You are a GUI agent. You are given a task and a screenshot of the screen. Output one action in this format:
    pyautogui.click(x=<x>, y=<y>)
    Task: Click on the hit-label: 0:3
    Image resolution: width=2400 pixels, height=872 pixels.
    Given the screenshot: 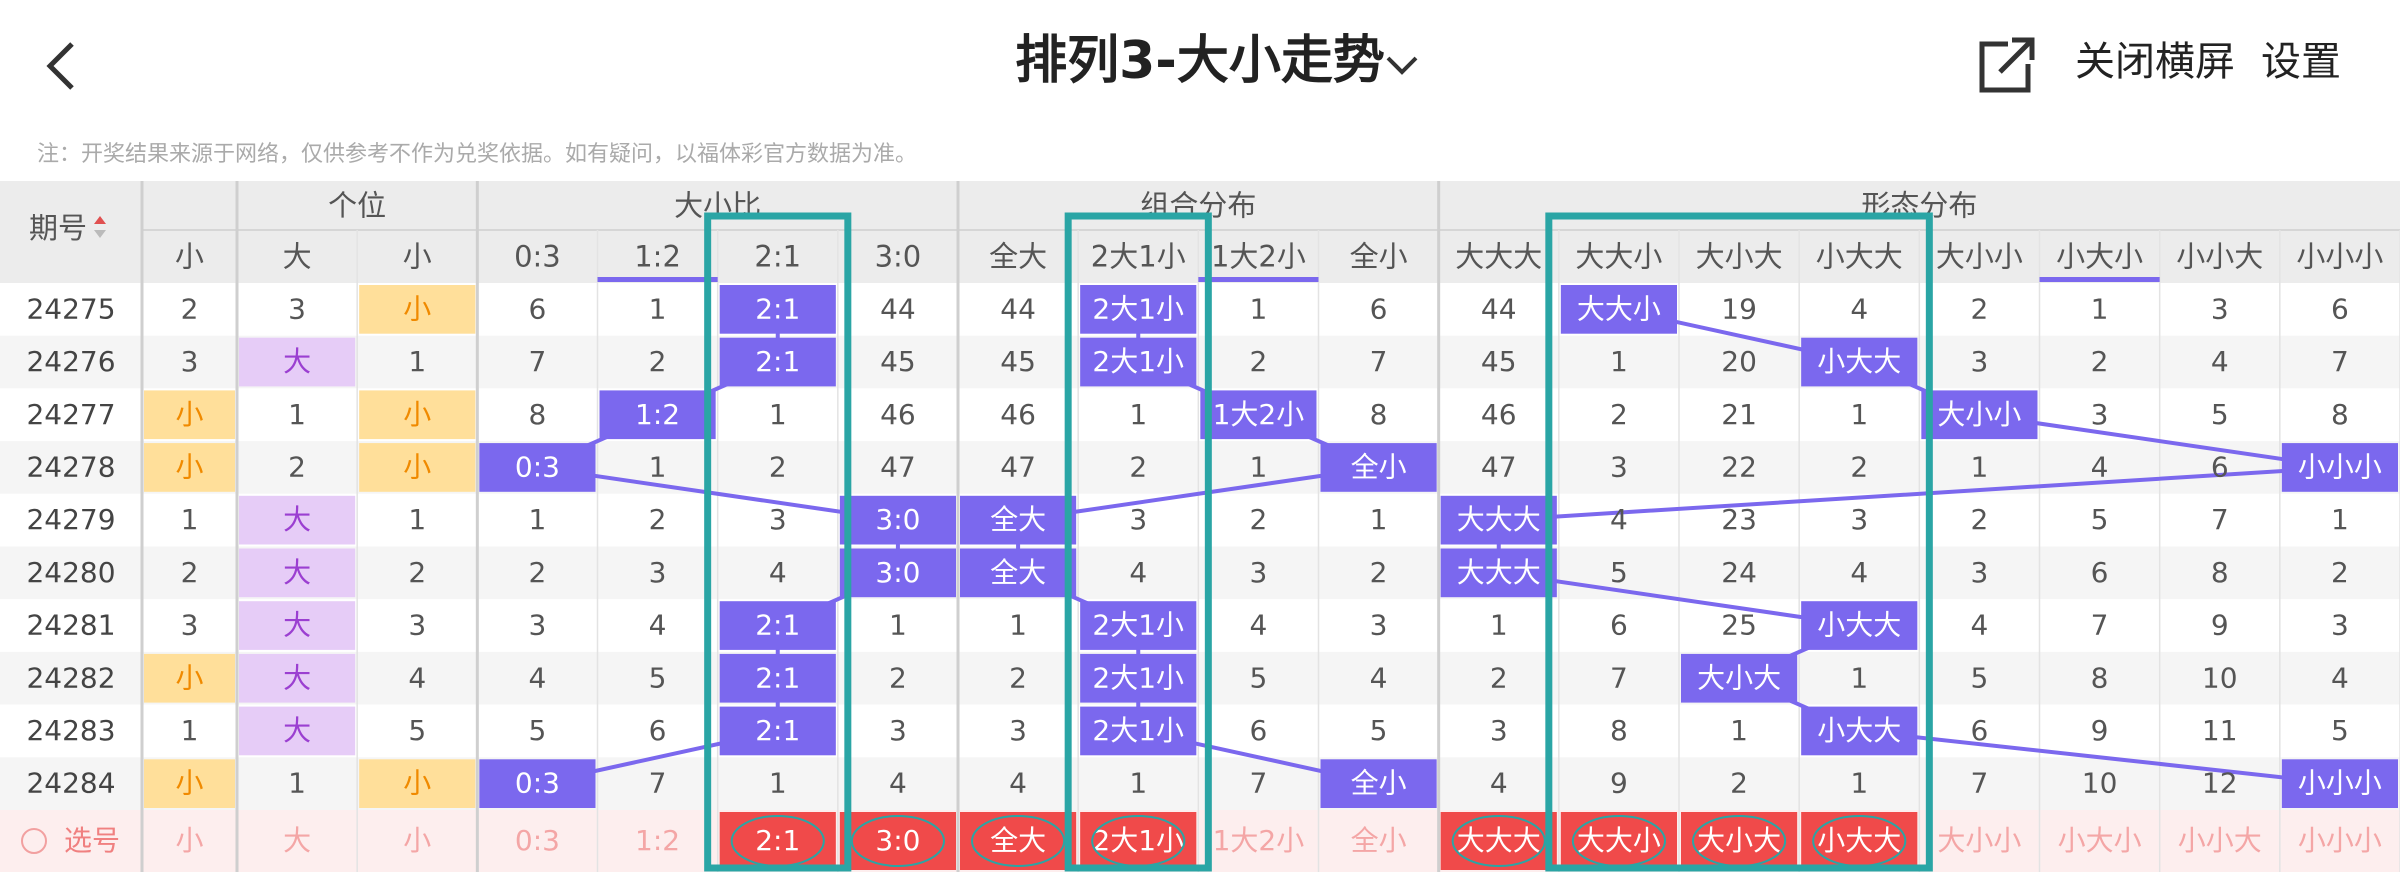 What is the action you would take?
    pyautogui.click(x=537, y=466)
    